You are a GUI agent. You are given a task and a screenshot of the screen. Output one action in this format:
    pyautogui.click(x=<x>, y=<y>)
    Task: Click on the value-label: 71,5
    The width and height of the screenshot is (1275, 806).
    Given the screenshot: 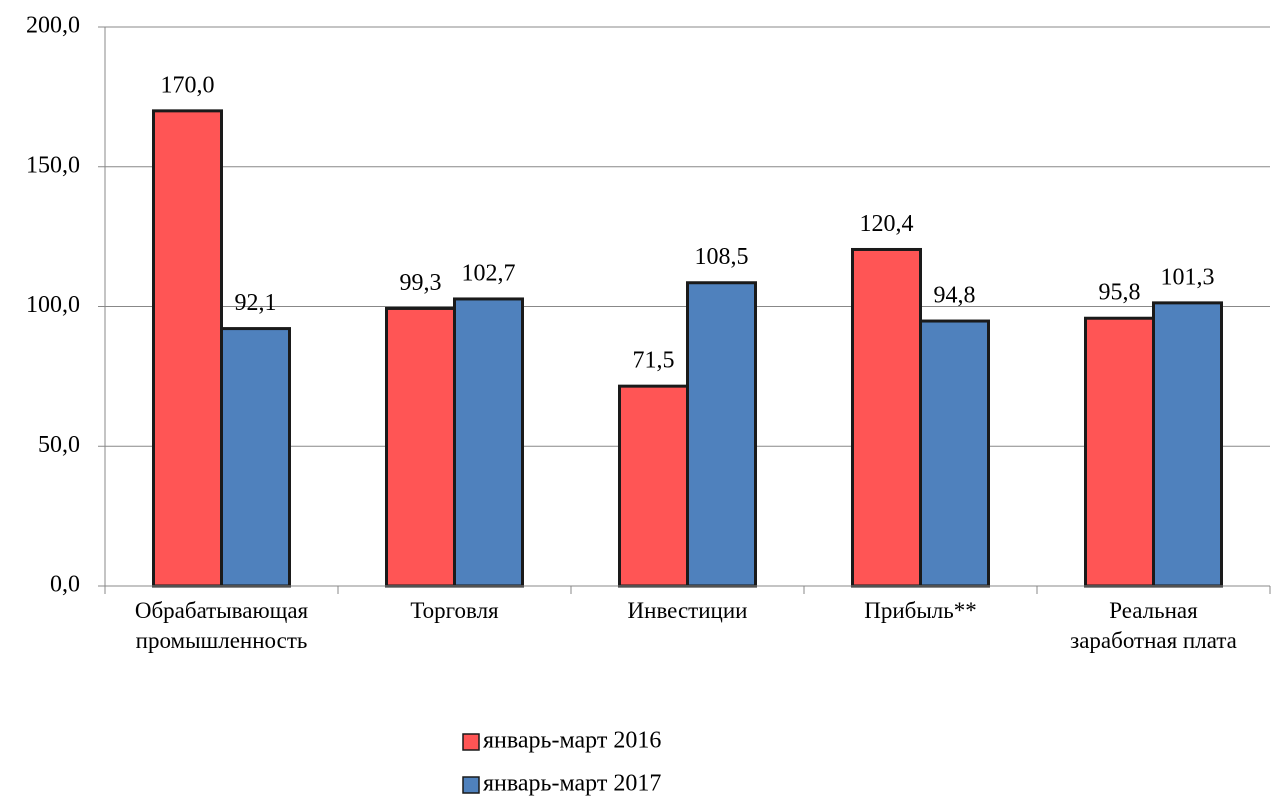 What is the action you would take?
    pyautogui.click(x=654, y=361)
    